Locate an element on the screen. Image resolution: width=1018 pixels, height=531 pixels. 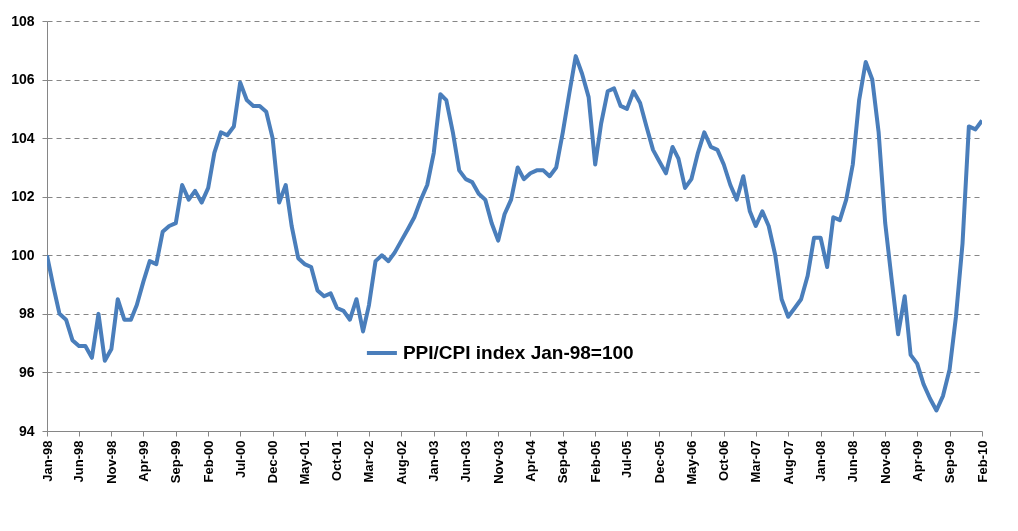
y-tick-label: 106 is located at coordinates (23, 79).